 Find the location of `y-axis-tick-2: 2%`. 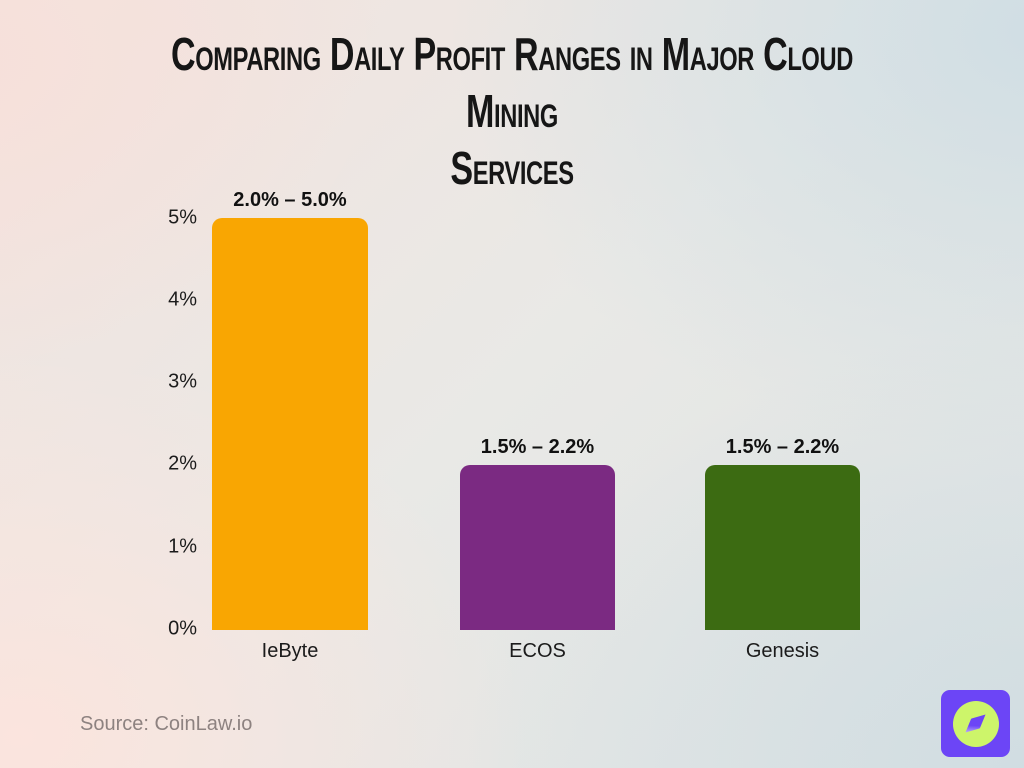

y-axis-tick-2: 2% is located at coordinates (182, 463).